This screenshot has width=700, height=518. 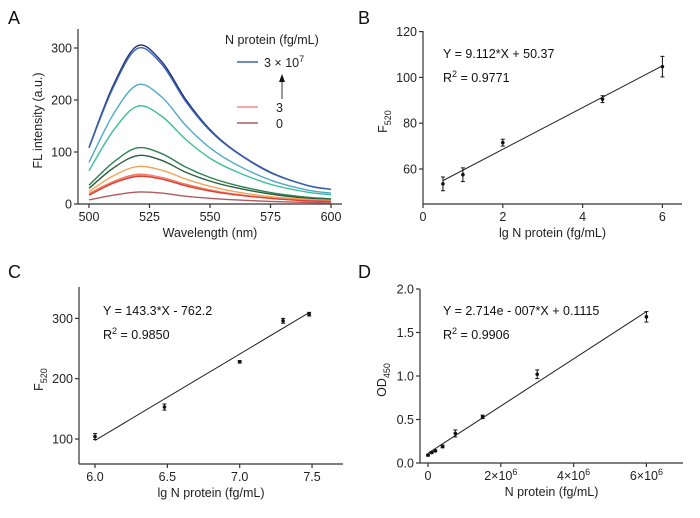 What do you see at coordinates (364, 18) in the screenshot?
I see `panel-letter: B` at bounding box center [364, 18].